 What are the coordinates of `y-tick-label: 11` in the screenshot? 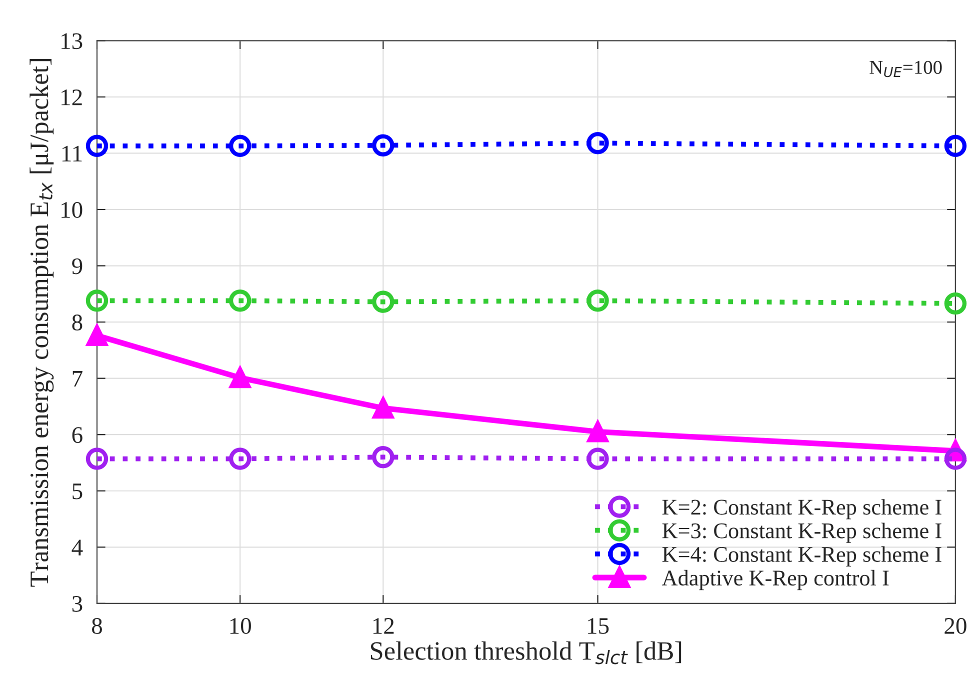 It's located at (72, 154).